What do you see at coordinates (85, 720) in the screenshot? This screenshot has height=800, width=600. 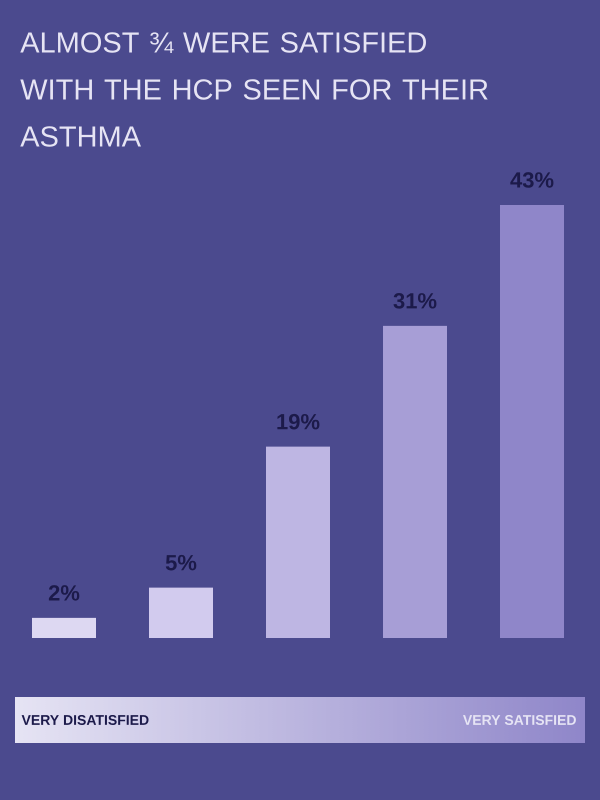 I see `text: VERY DISATISFIED` at bounding box center [85, 720].